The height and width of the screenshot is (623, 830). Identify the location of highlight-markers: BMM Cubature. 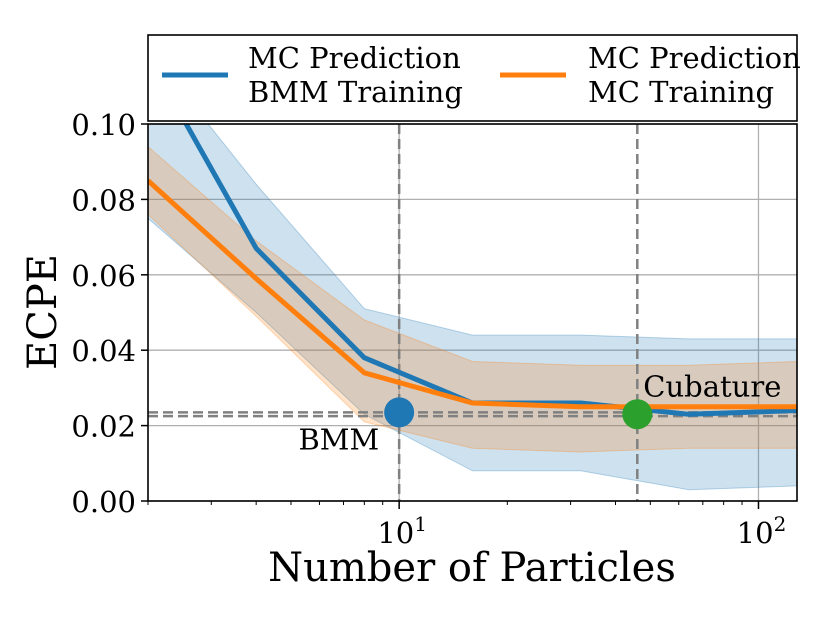
(539, 412).